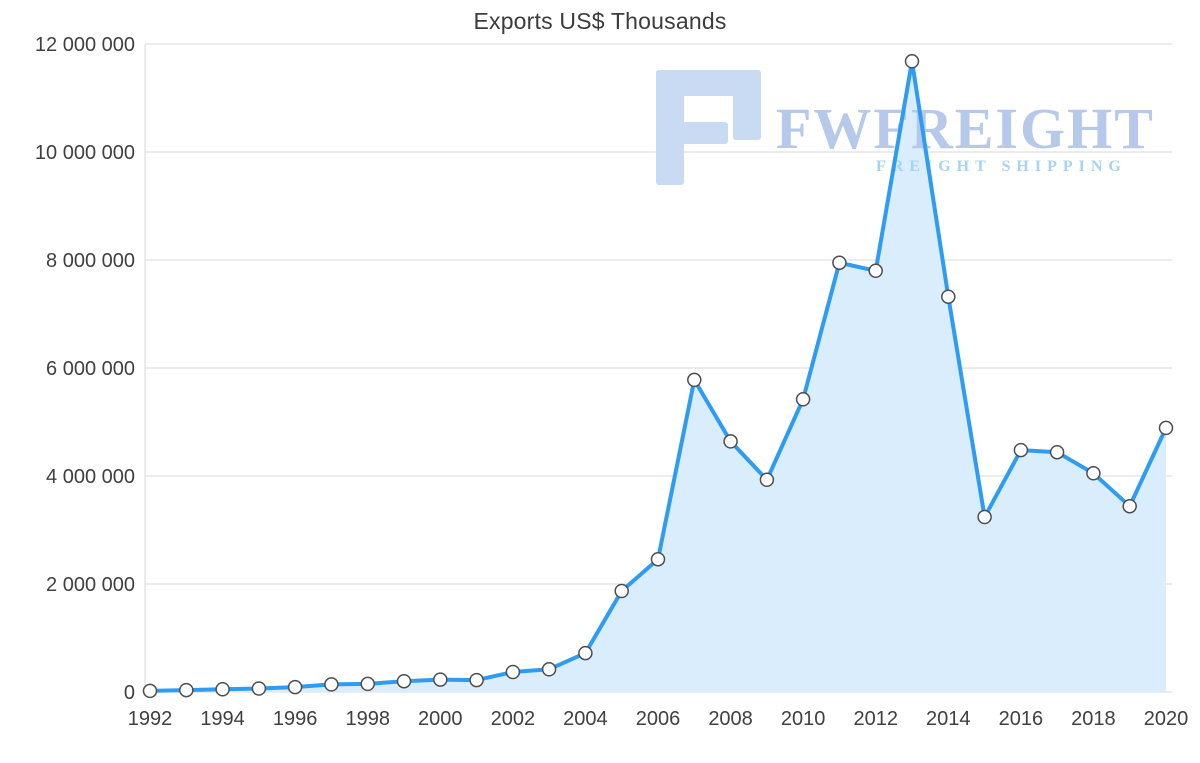  I want to click on x-tick-label: 2000, so click(440, 719).